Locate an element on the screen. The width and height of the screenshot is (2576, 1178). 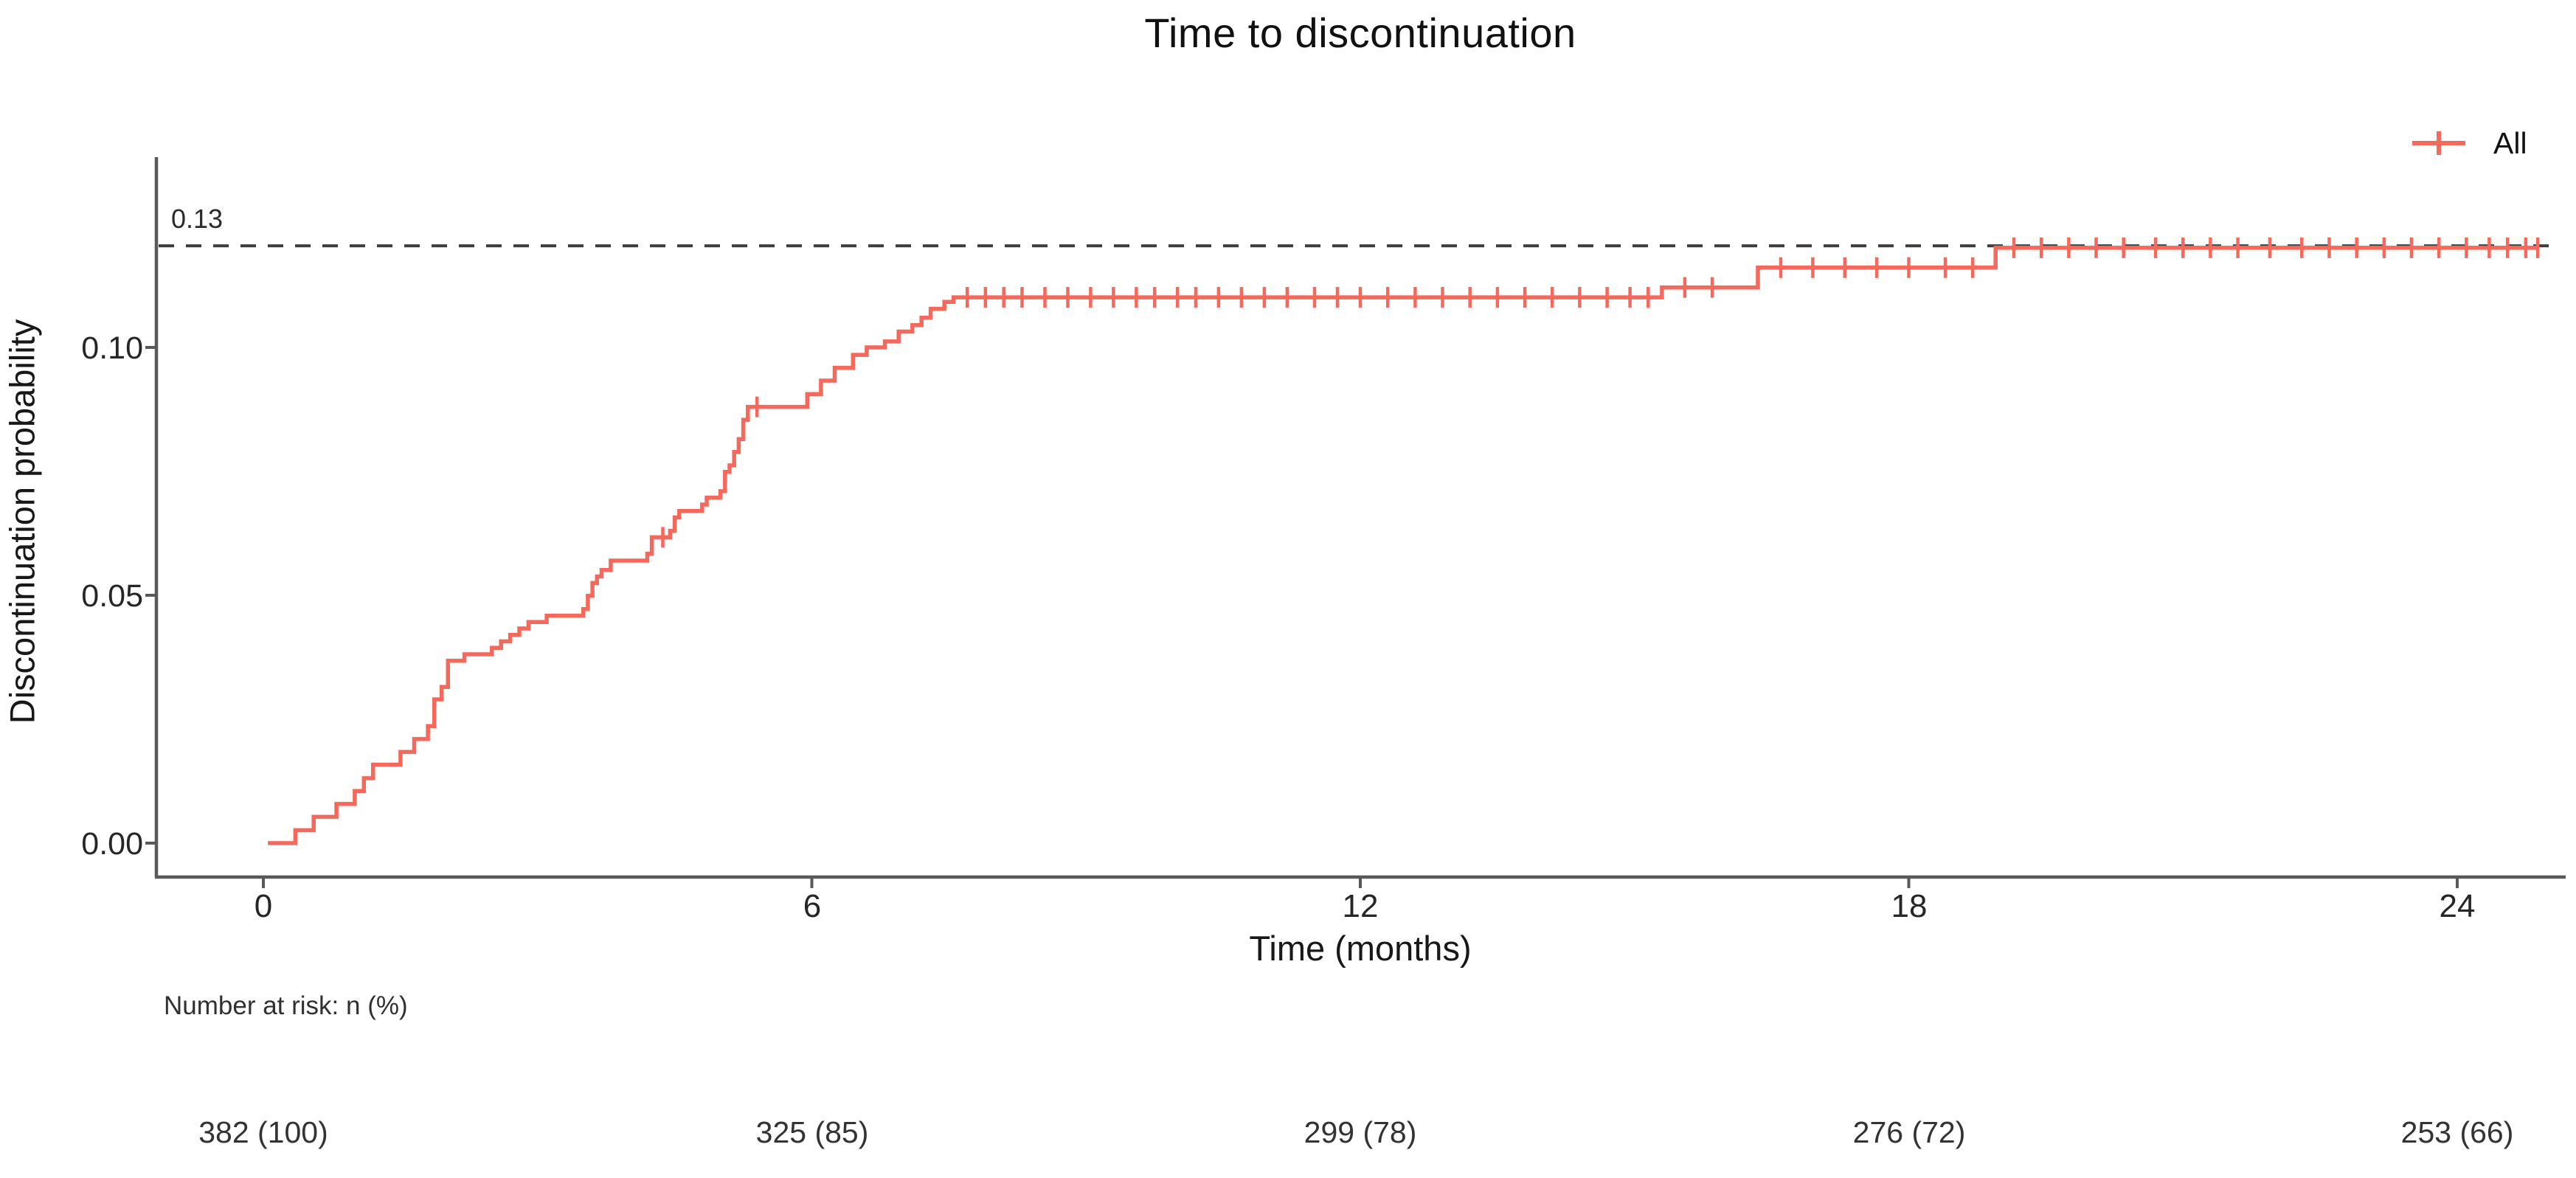
risk-value-month-12: 299 (78) is located at coordinates (1360, 1132).